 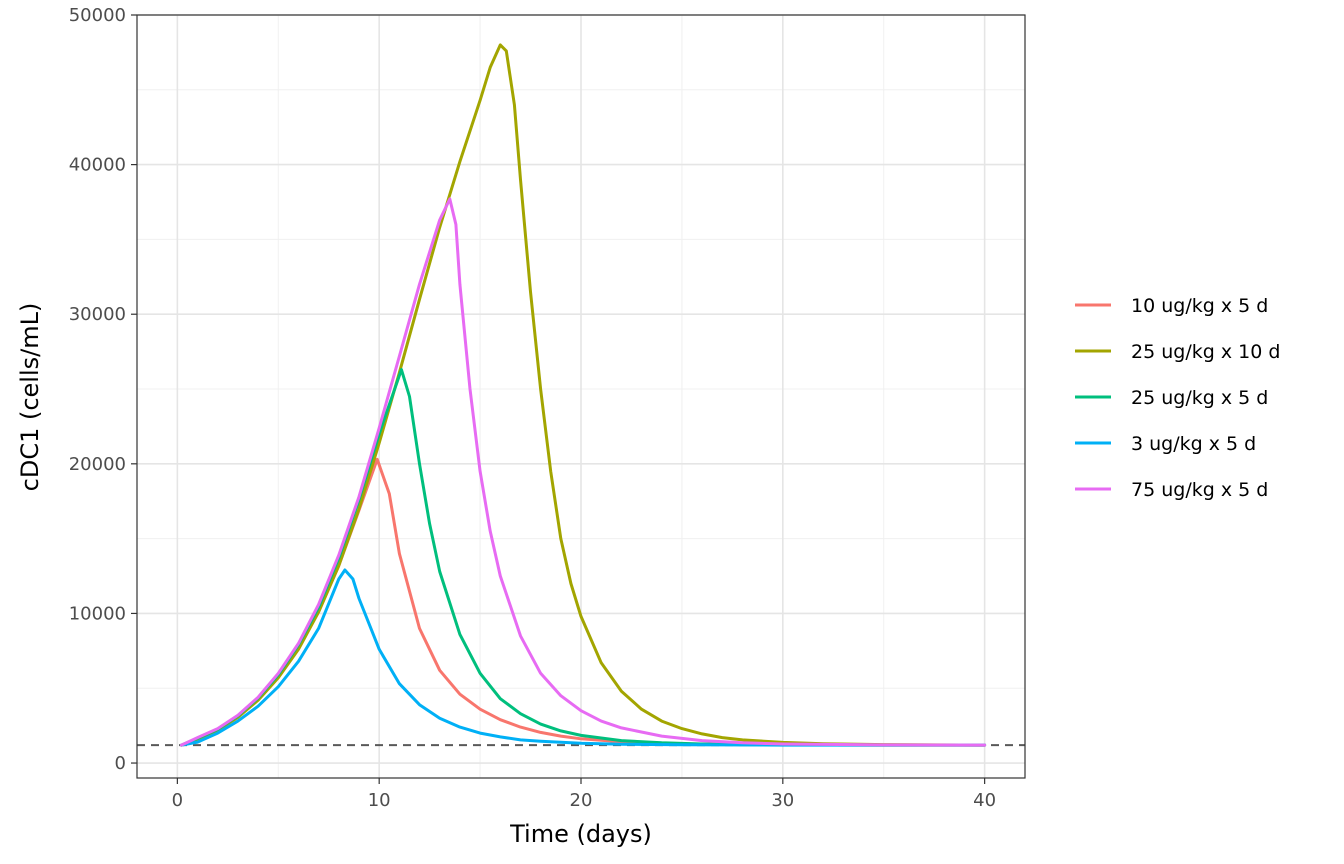 I want to click on x-axis-tick-label: 0, so click(x=177, y=800).